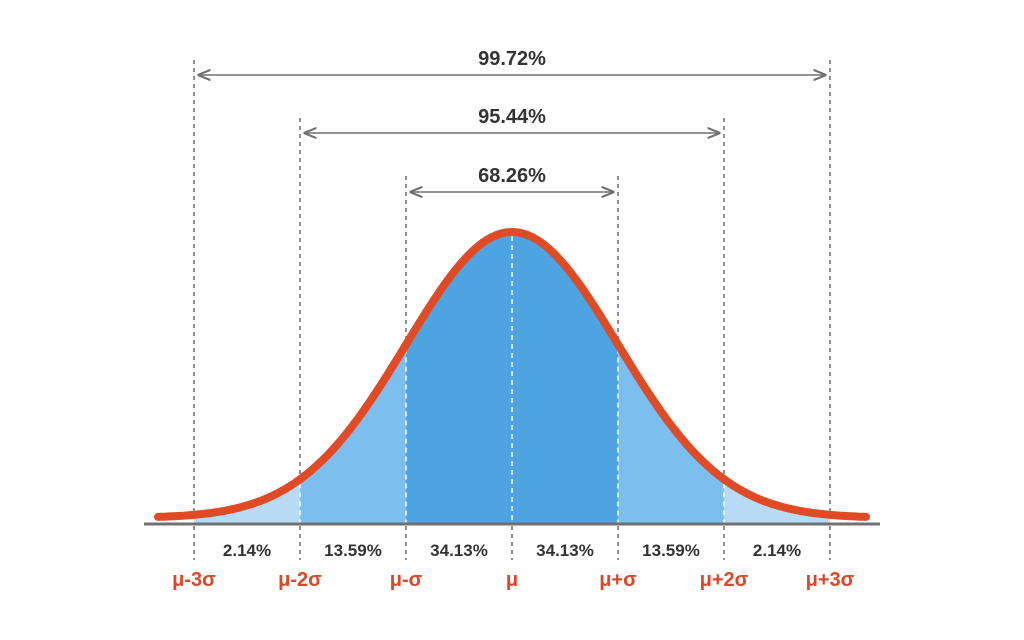 The height and width of the screenshot is (640, 1024). What do you see at coordinates (194, 580) in the screenshot?
I see `sigma-label-1: μ-3σ` at bounding box center [194, 580].